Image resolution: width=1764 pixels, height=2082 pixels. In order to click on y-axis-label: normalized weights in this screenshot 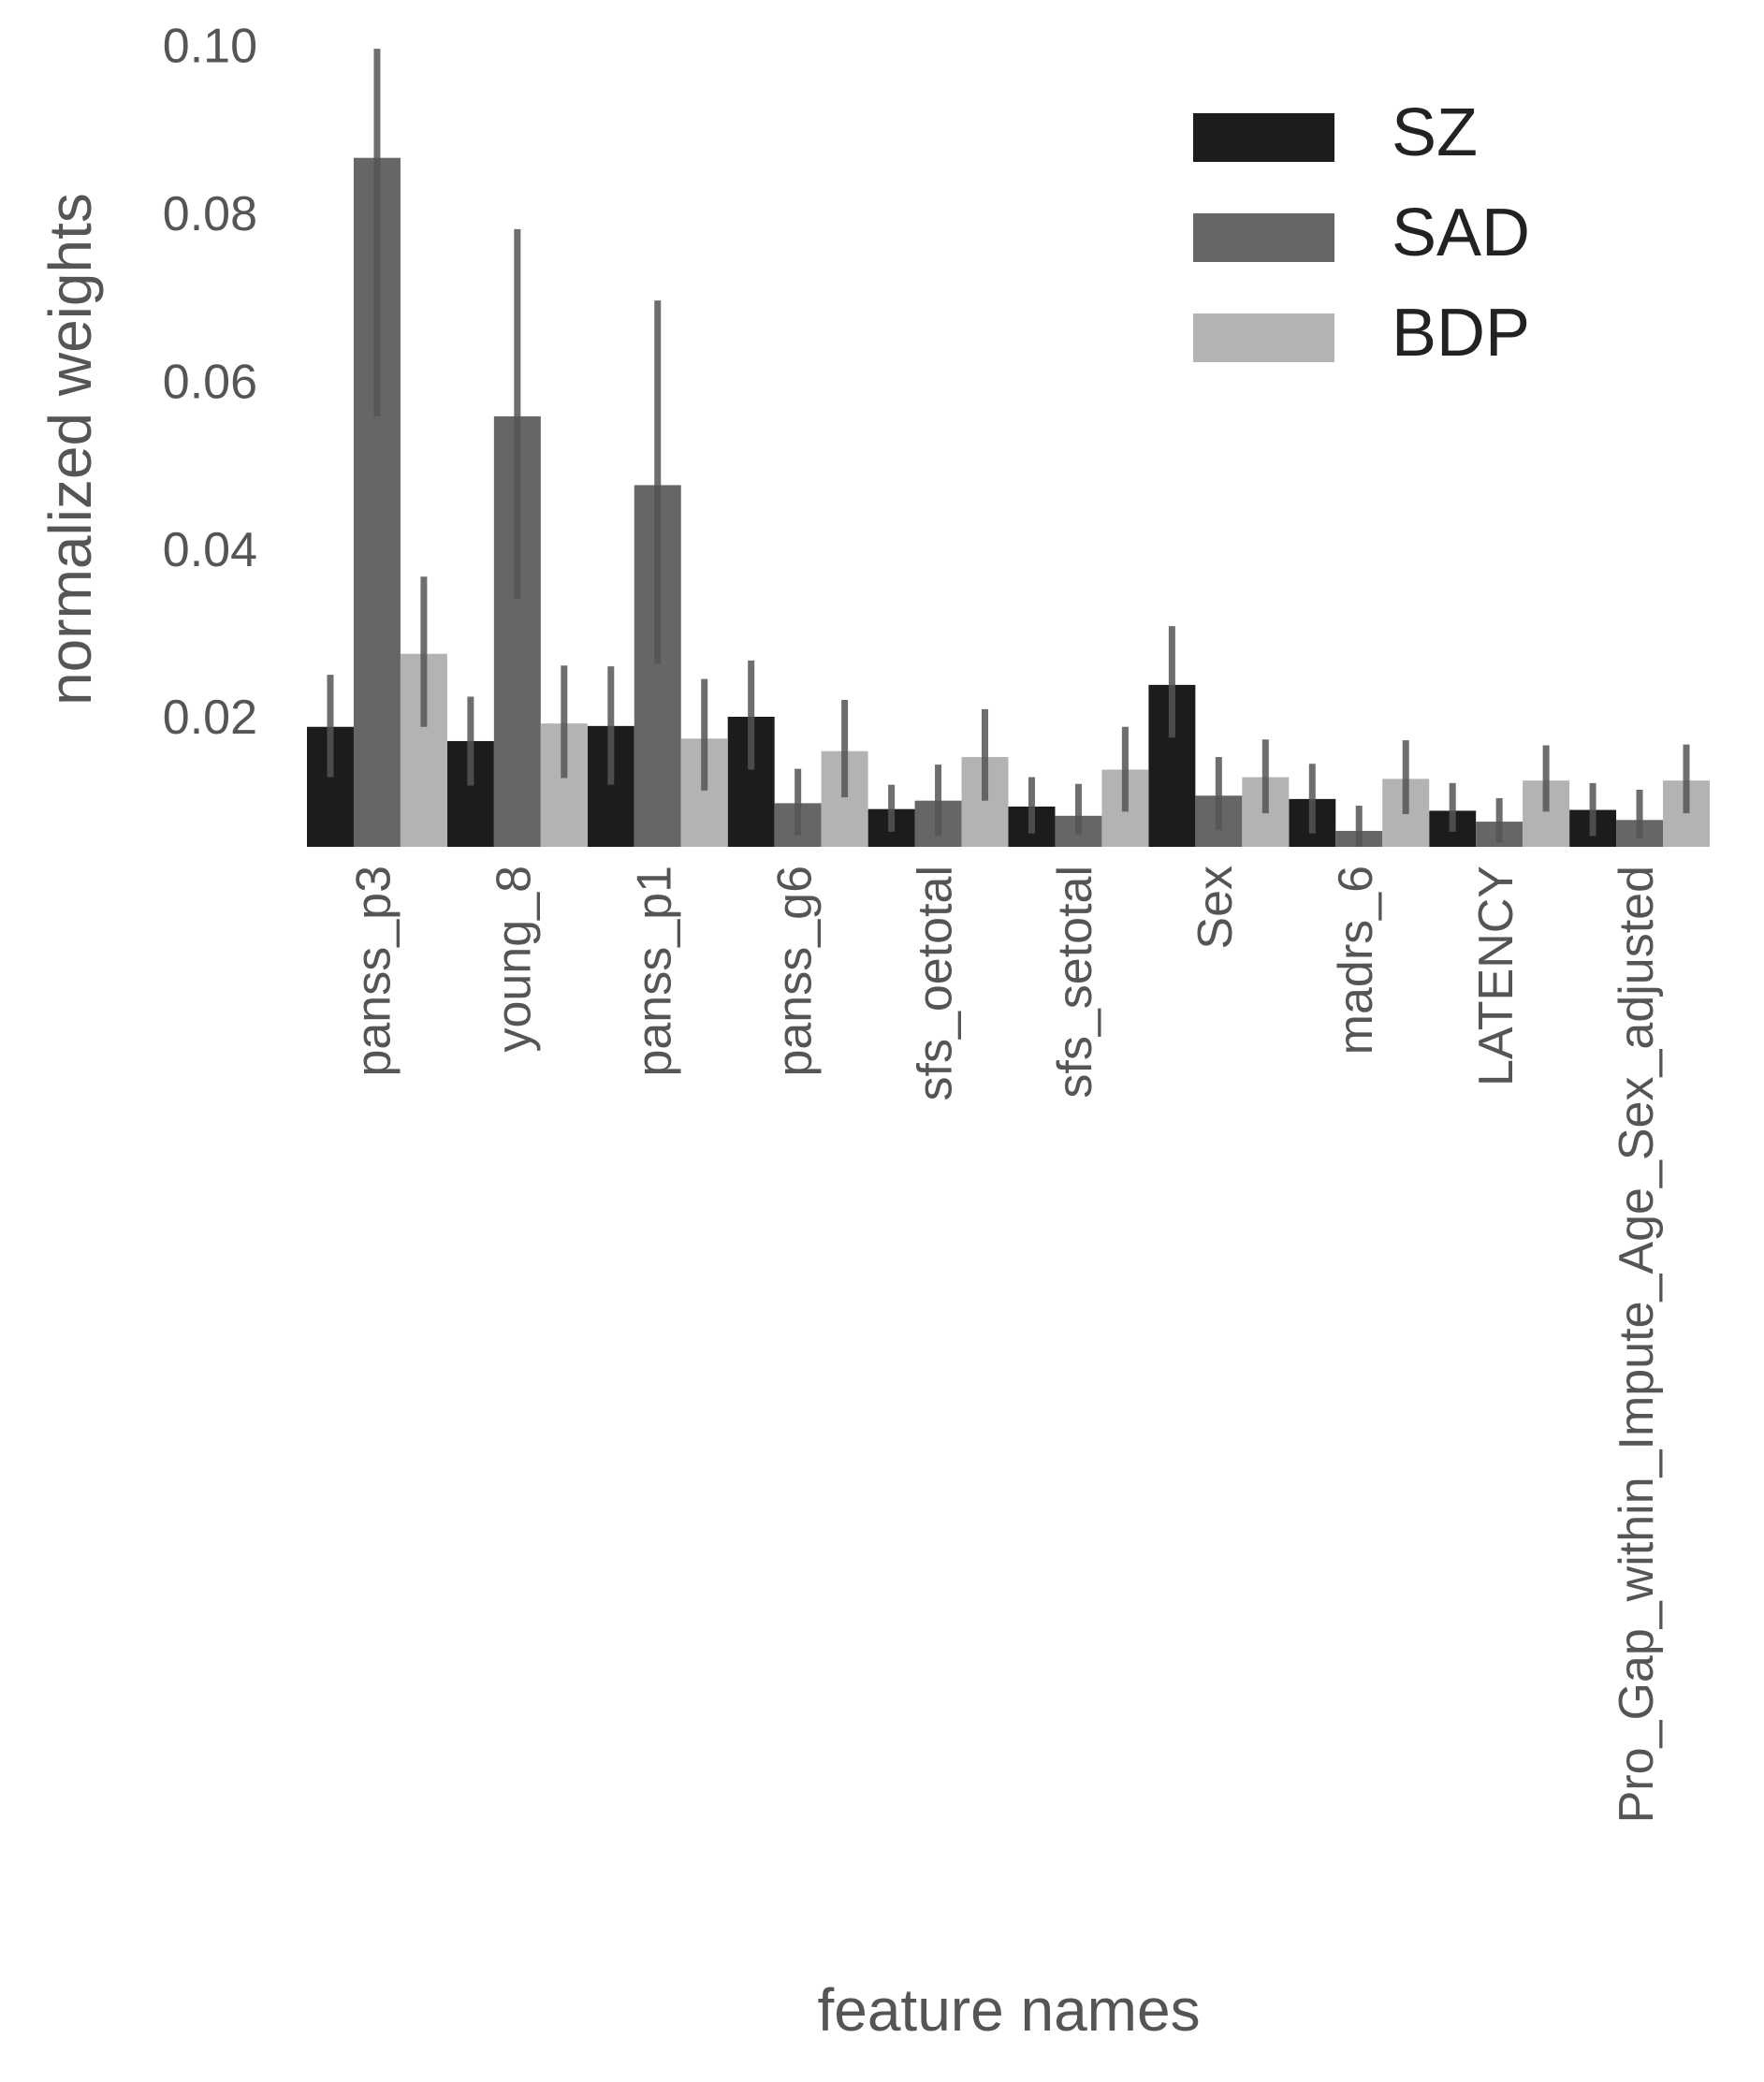, I will do `click(70, 449)`.